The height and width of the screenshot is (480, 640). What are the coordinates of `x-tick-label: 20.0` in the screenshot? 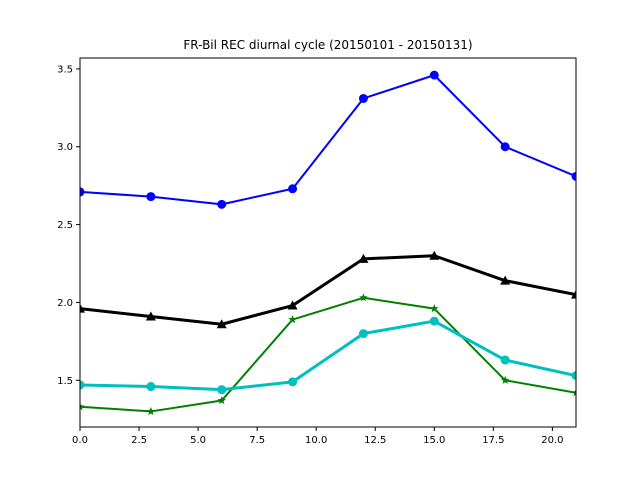 It's located at (552, 440).